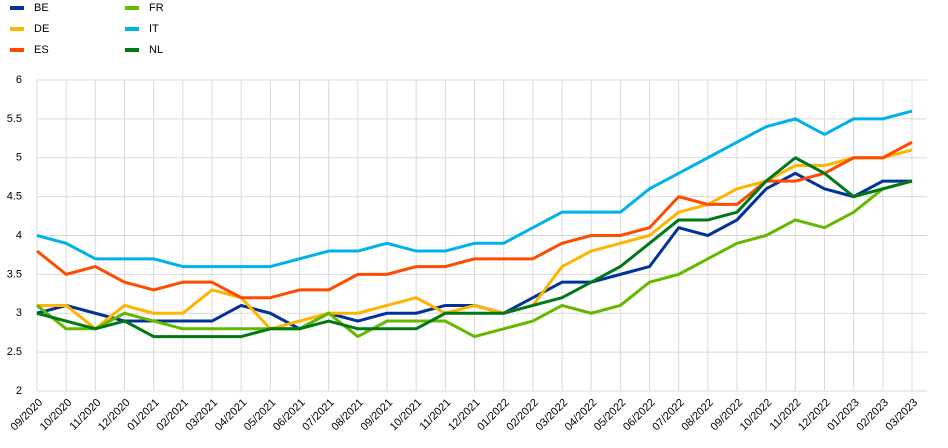 Image resolution: width=948 pixels, height=448 pixels. Describe the element at coordinates (19, 158) in the screenshot. I see `y-tick-label: 5` at that location.